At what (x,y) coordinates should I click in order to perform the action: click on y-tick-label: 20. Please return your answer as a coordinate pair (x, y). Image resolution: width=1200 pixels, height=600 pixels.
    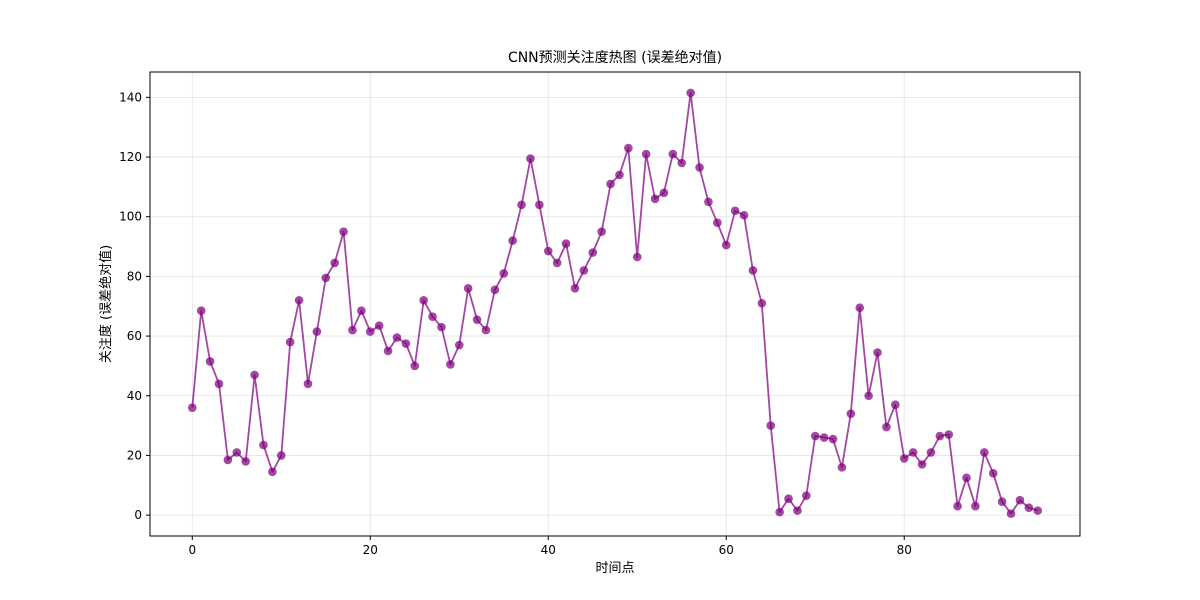
    Looking at the image, I should click on (134, 455).